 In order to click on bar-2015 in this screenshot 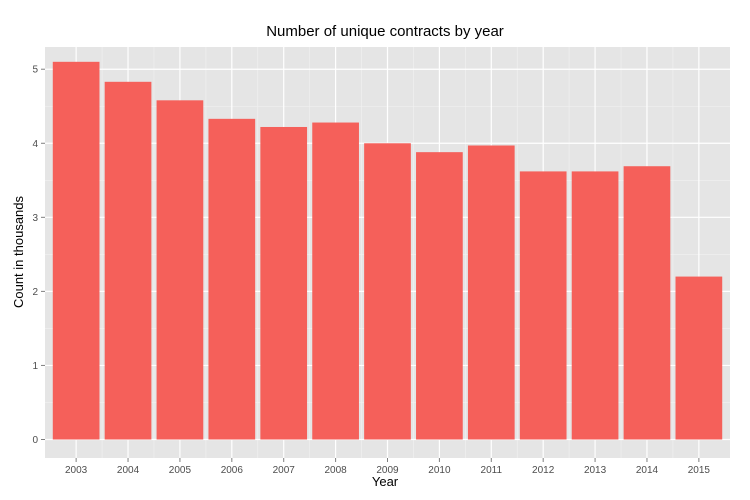, I will do `click(699, 358)`.